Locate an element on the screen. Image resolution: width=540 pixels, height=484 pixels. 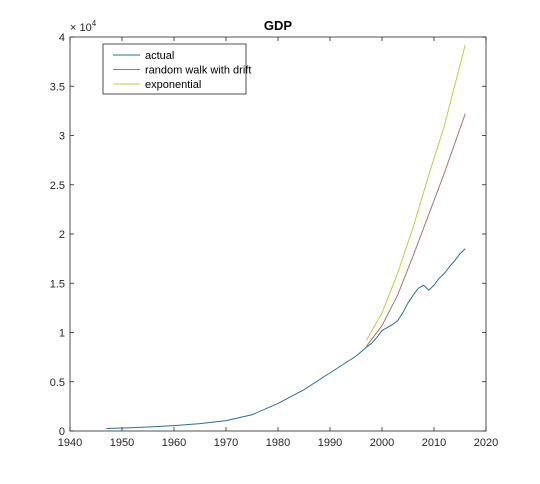
y-tick-label: 4 is located at coordinates (62, 38).